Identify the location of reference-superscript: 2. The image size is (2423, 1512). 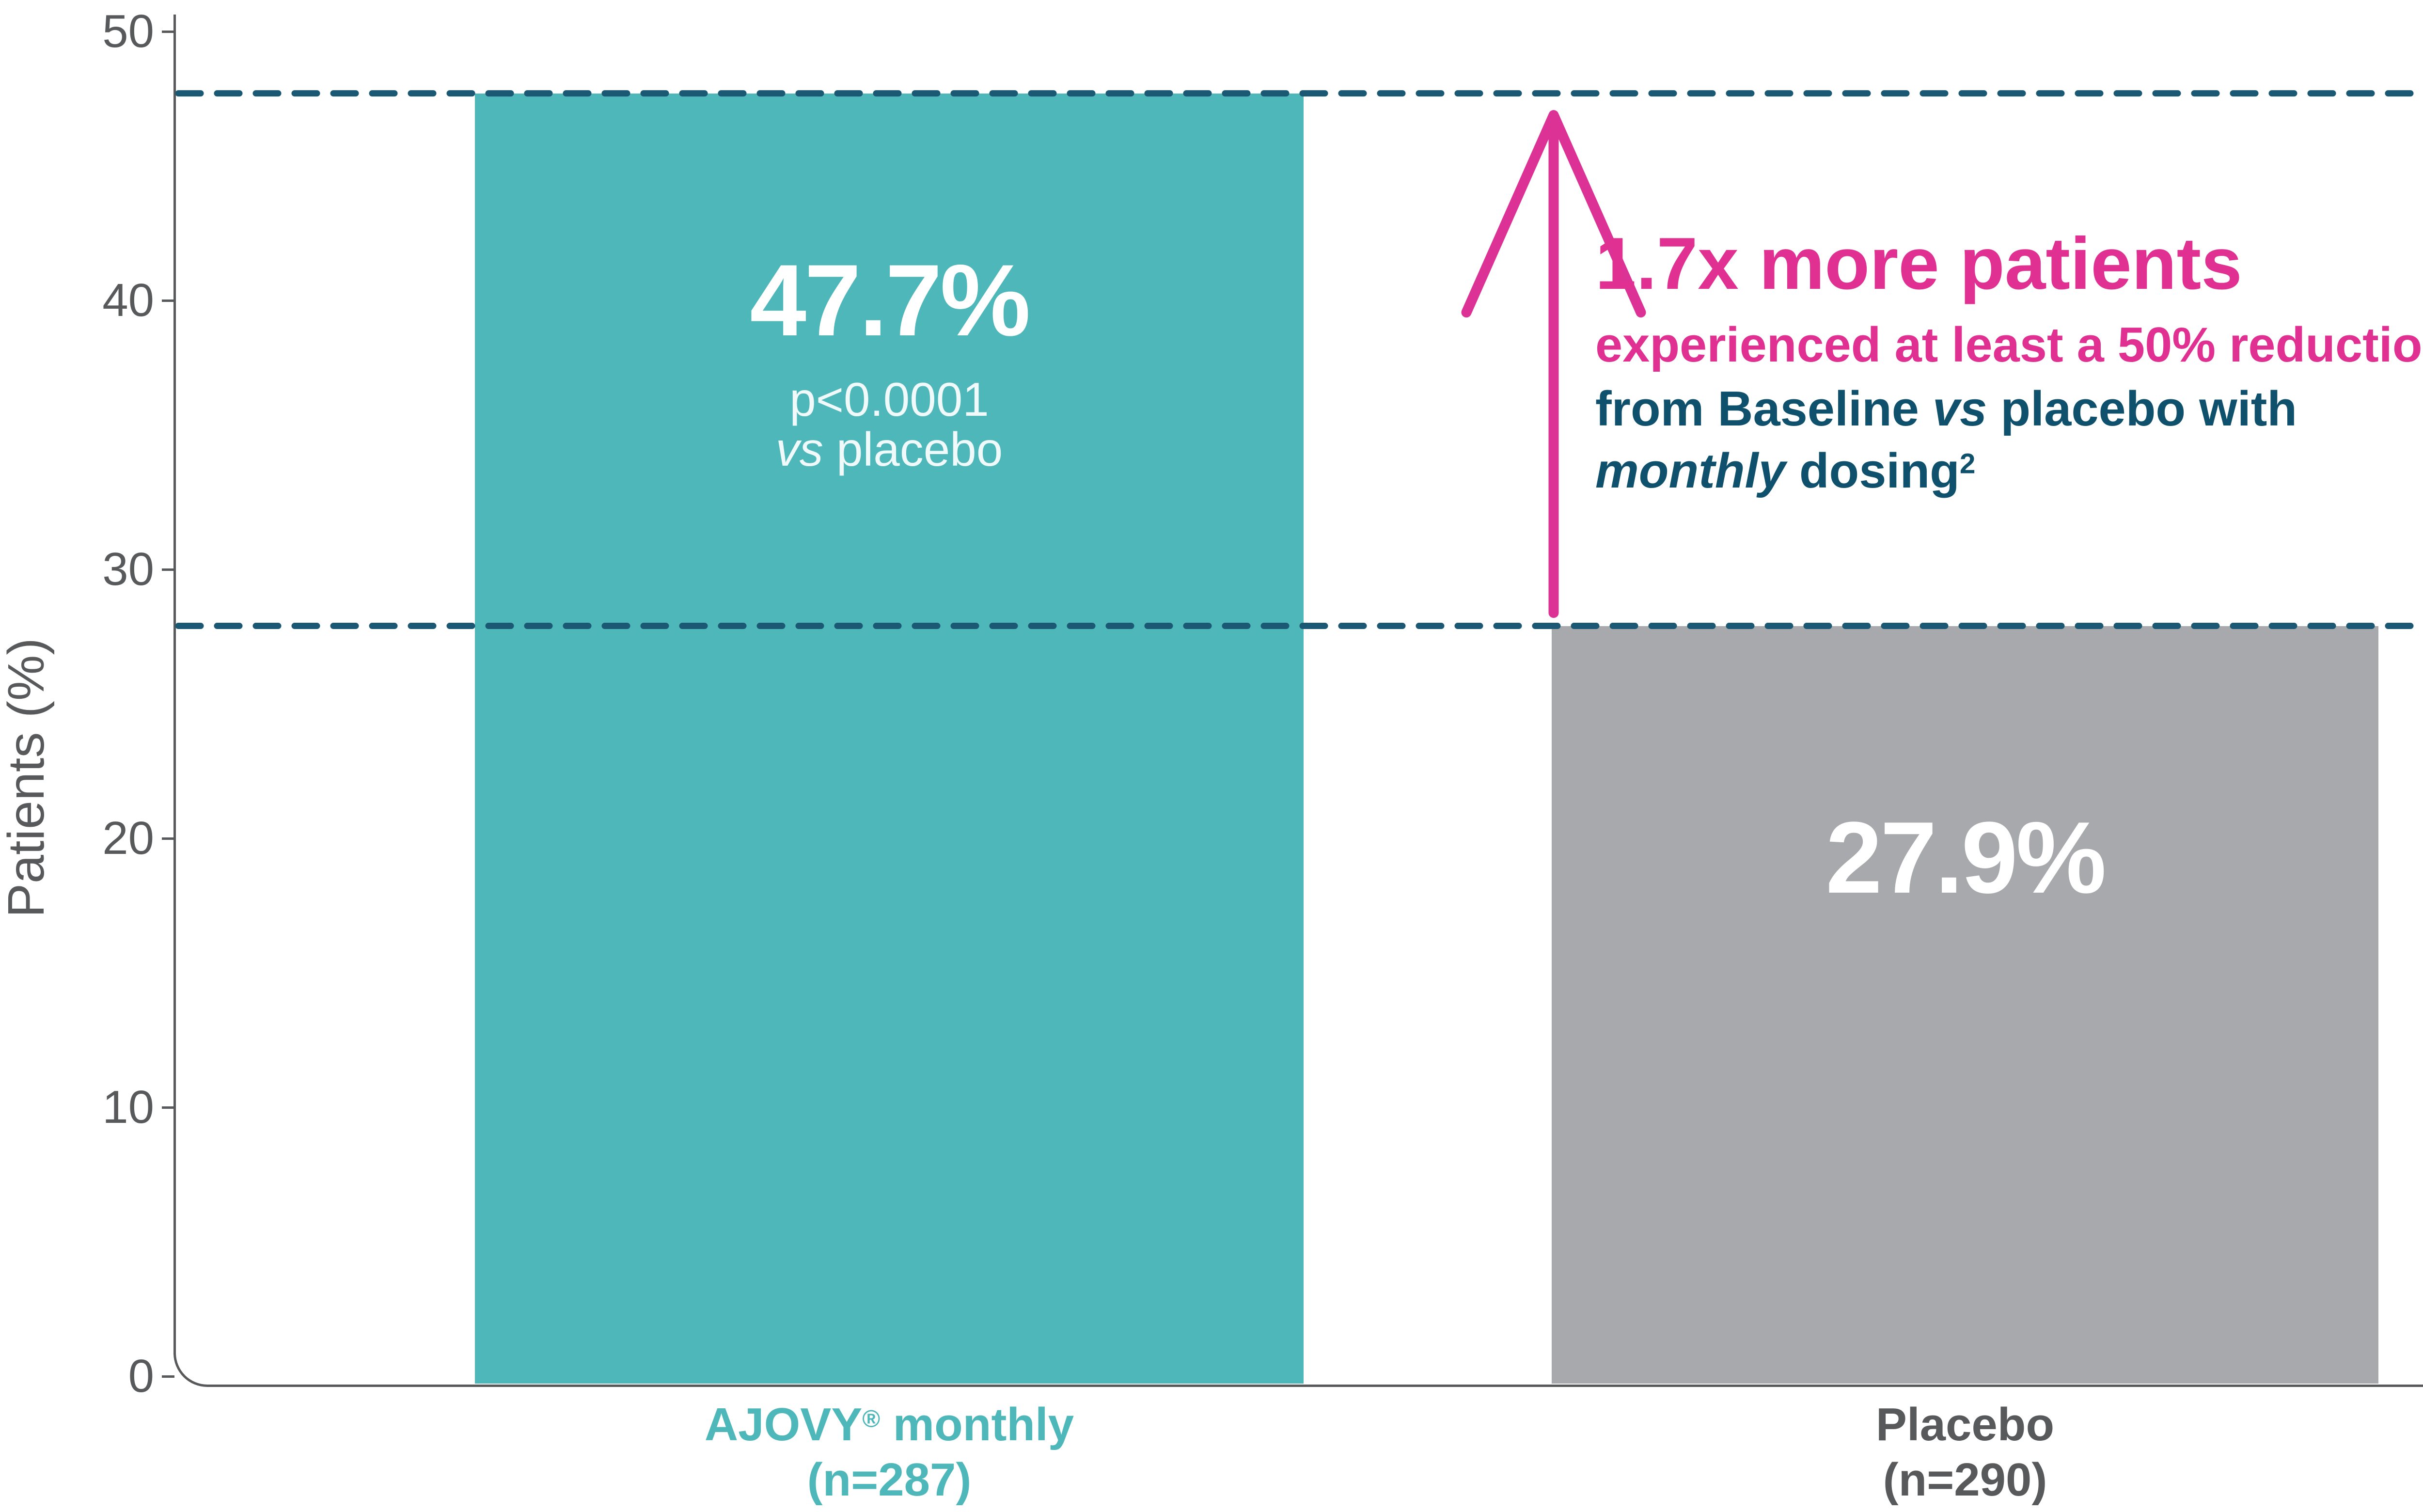
(1967, 464).